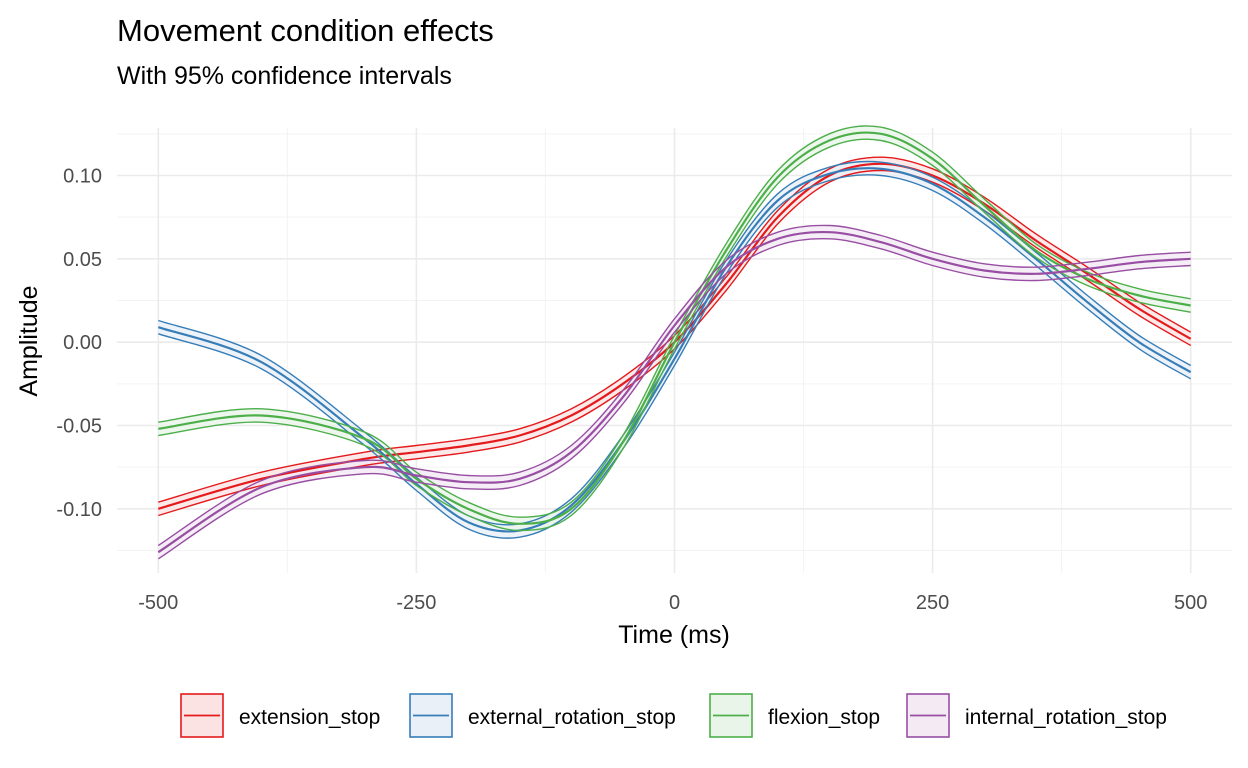 The height and width of the screenshot is (768, 1248). What do you see at coordinates (674, 635) in the screenshot?
I see `x-axis-title: Time (ms)` at bounding box center [674, 635].